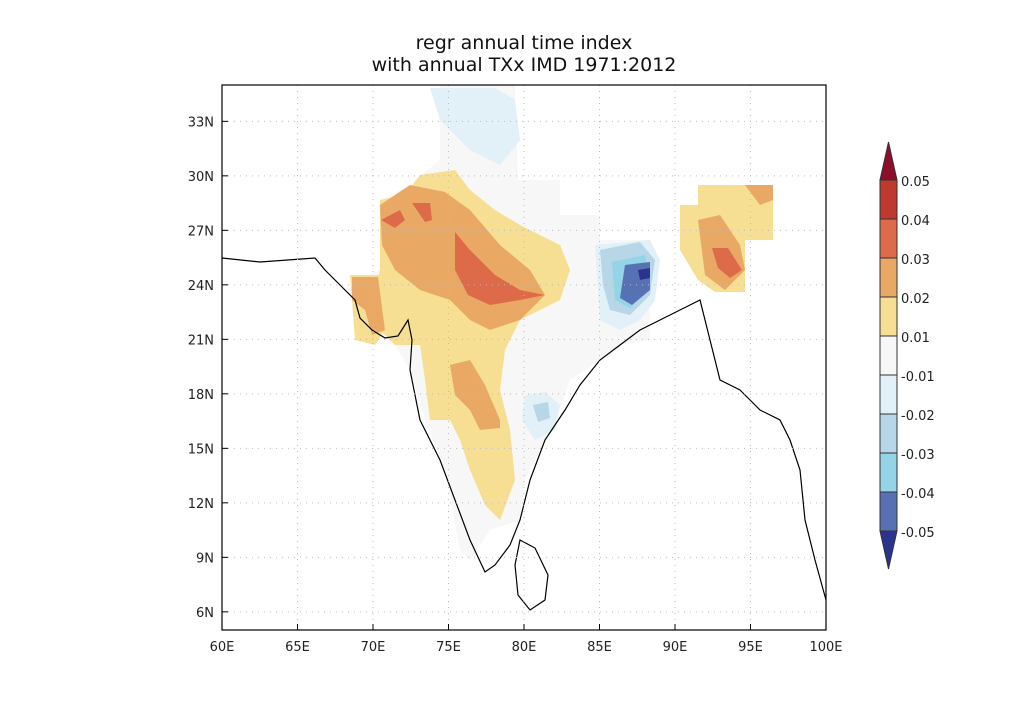 The width and height of the screenshot is (1024, 724). I want to click on colorbar-arrow-top, so click(888, 161).